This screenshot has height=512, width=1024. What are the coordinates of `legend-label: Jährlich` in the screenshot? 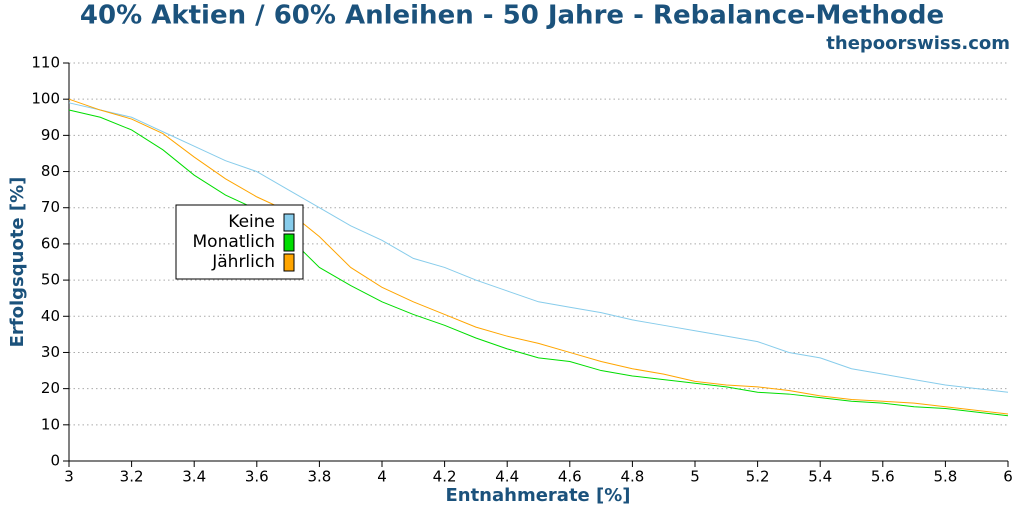 It's located at (243, 262).